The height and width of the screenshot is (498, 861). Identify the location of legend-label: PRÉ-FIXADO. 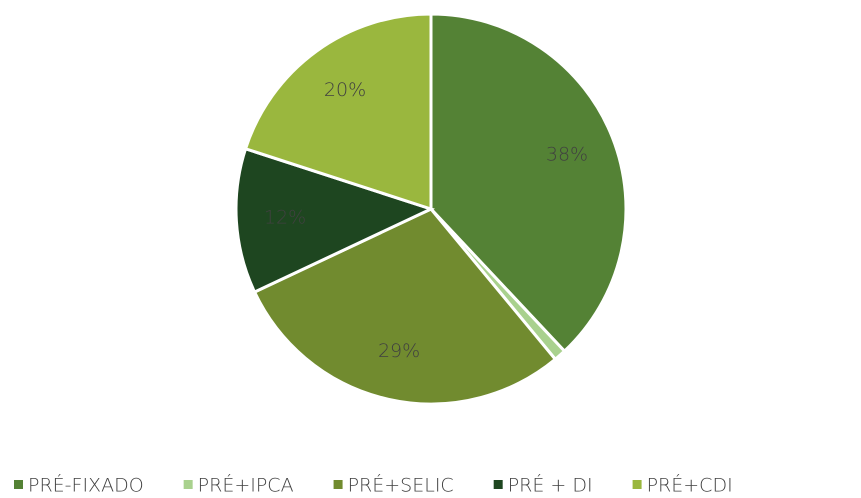
(86, 485).